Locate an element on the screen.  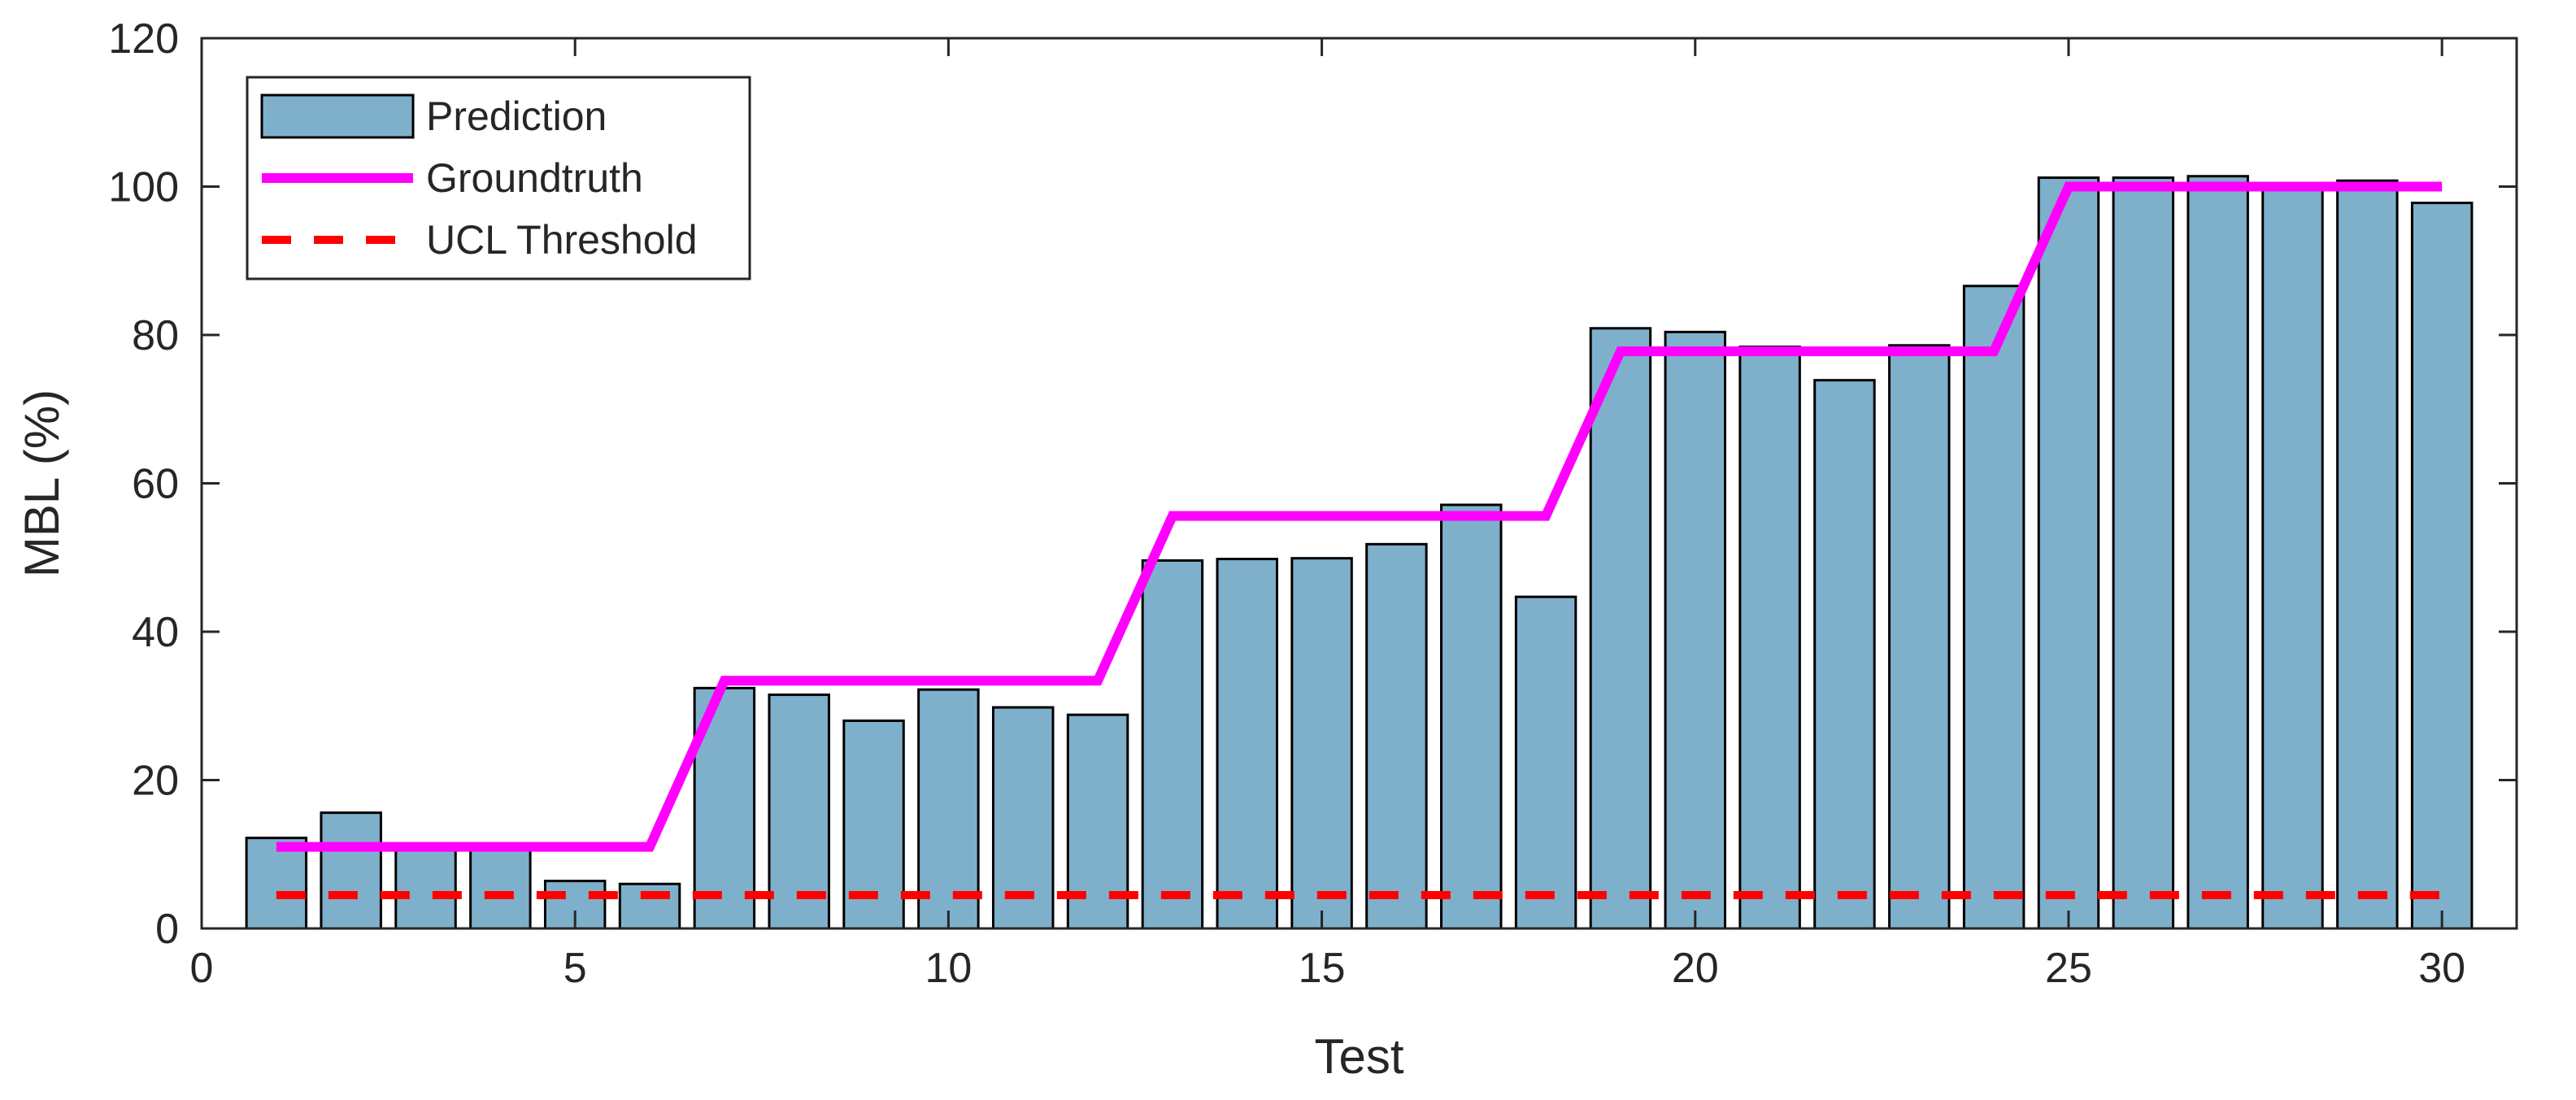
x-tick-label: 5 is located at coordinates (575, 968).